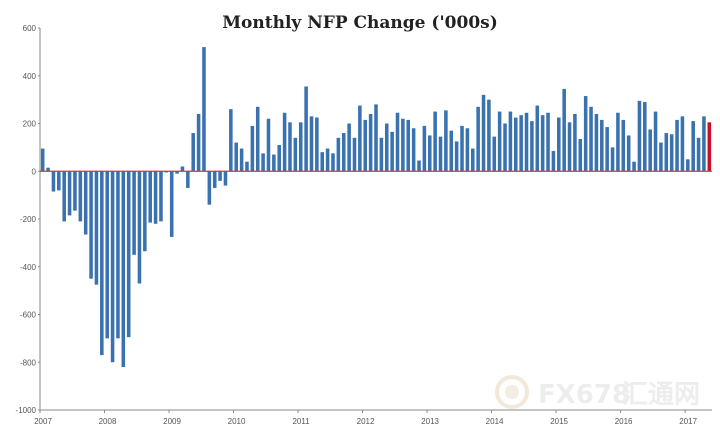  What do you see at coordinates (237, 421) in the screenshot?
I see `x-tick-label: 2010` at bounding box center [237, 421].